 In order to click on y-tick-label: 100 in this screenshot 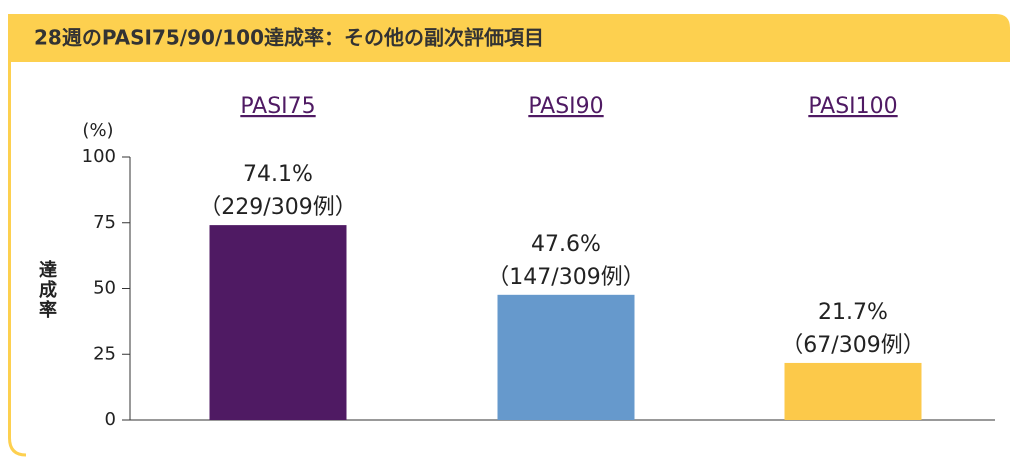, I will do `click(99, 156)`.